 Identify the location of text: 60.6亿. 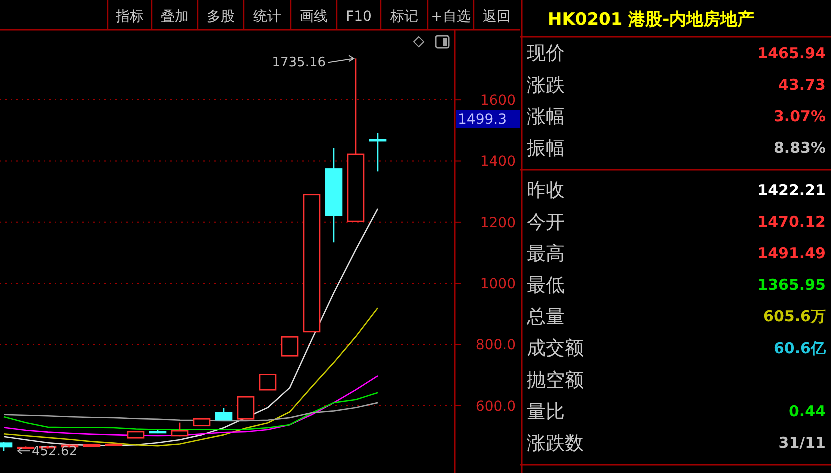
(800, 348).